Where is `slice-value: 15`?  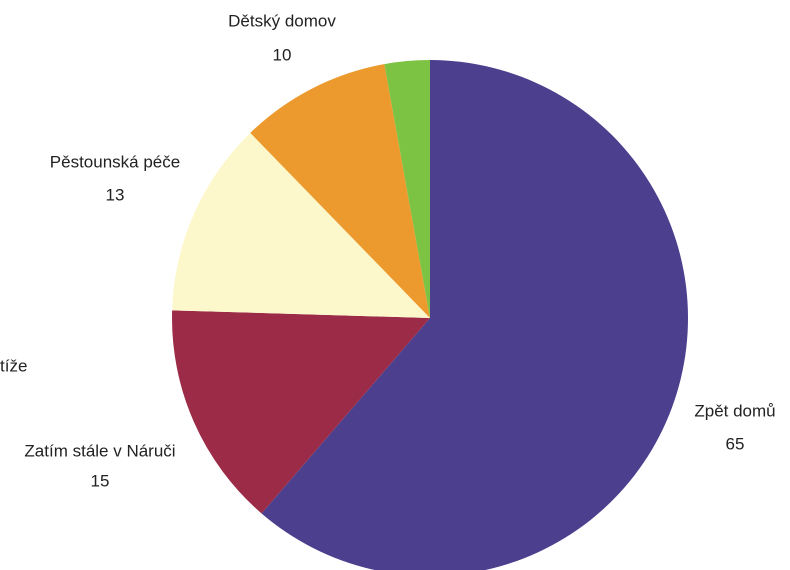 slice-value: 15 is located at coordinates (100, 480).